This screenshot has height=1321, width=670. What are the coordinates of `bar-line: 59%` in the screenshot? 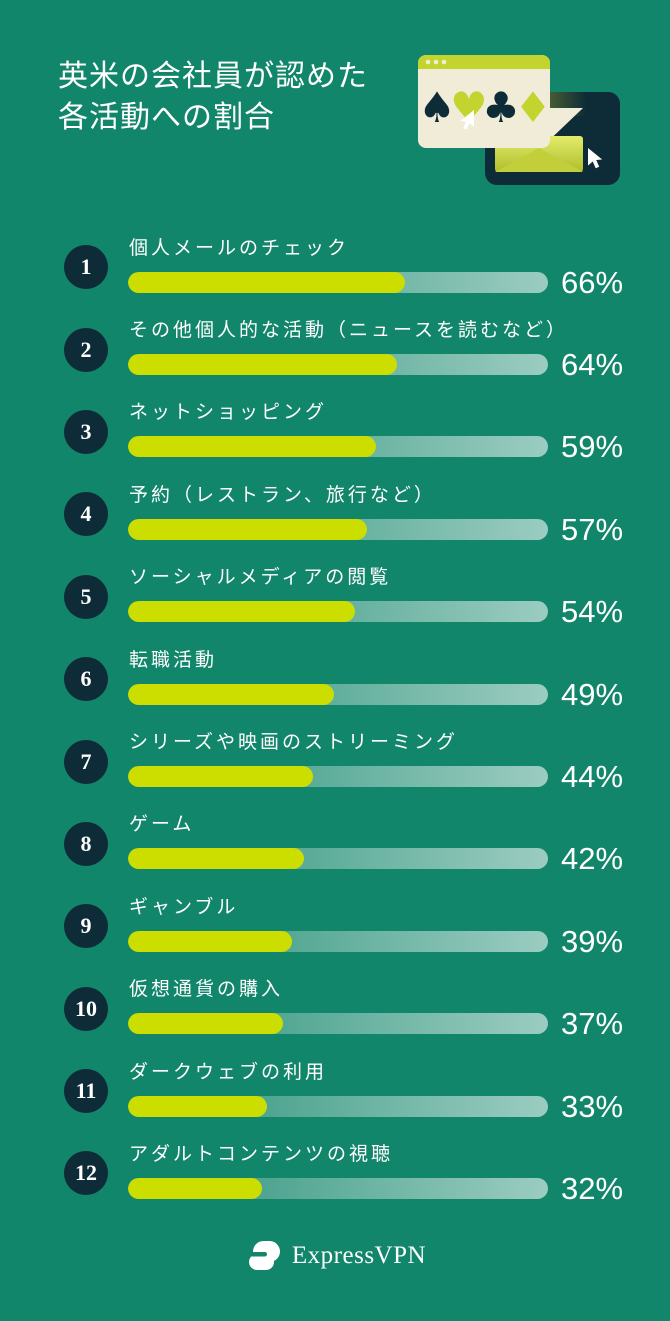 It's located at (383, 446).